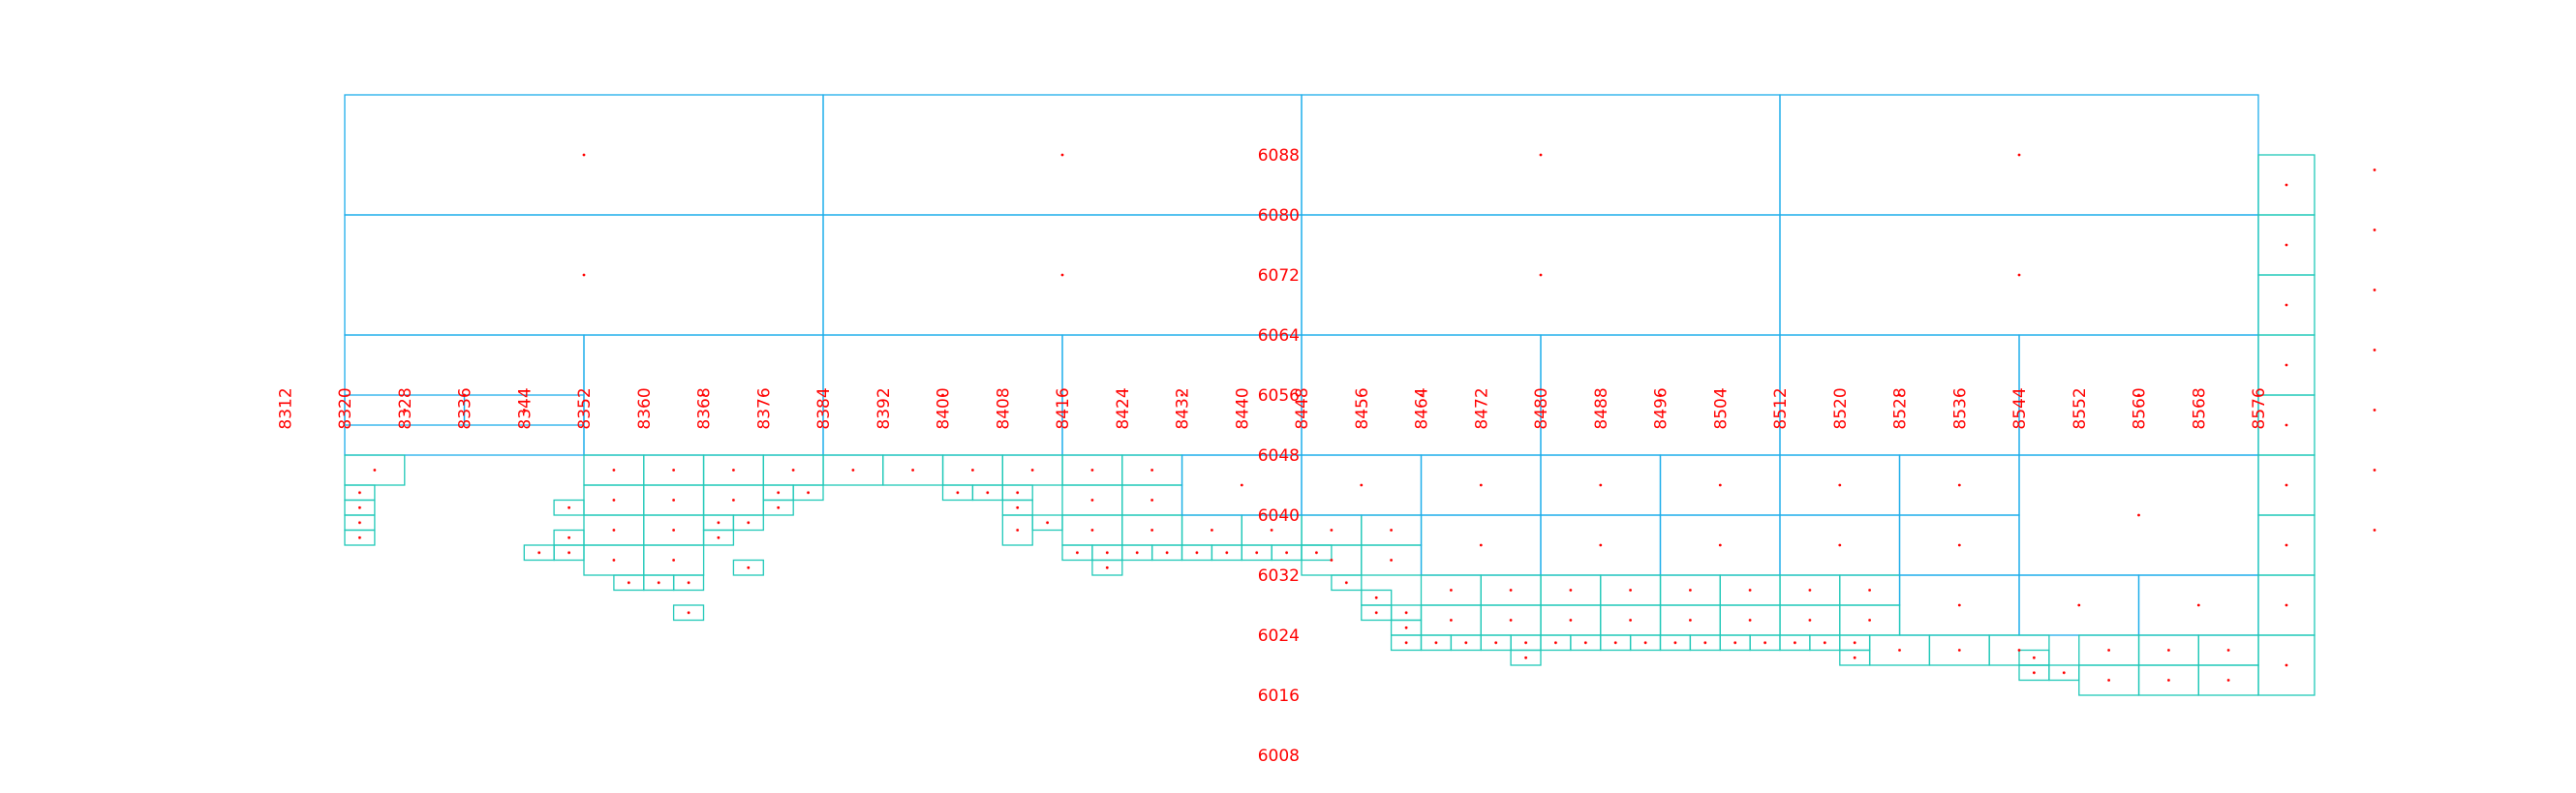 The height and width of the screenshot is (793, 2576). What do you see at coordinates (1901, 408) in the screenshot?
I see `x-tick-label: 8528` at bounding box center [1901, 408].